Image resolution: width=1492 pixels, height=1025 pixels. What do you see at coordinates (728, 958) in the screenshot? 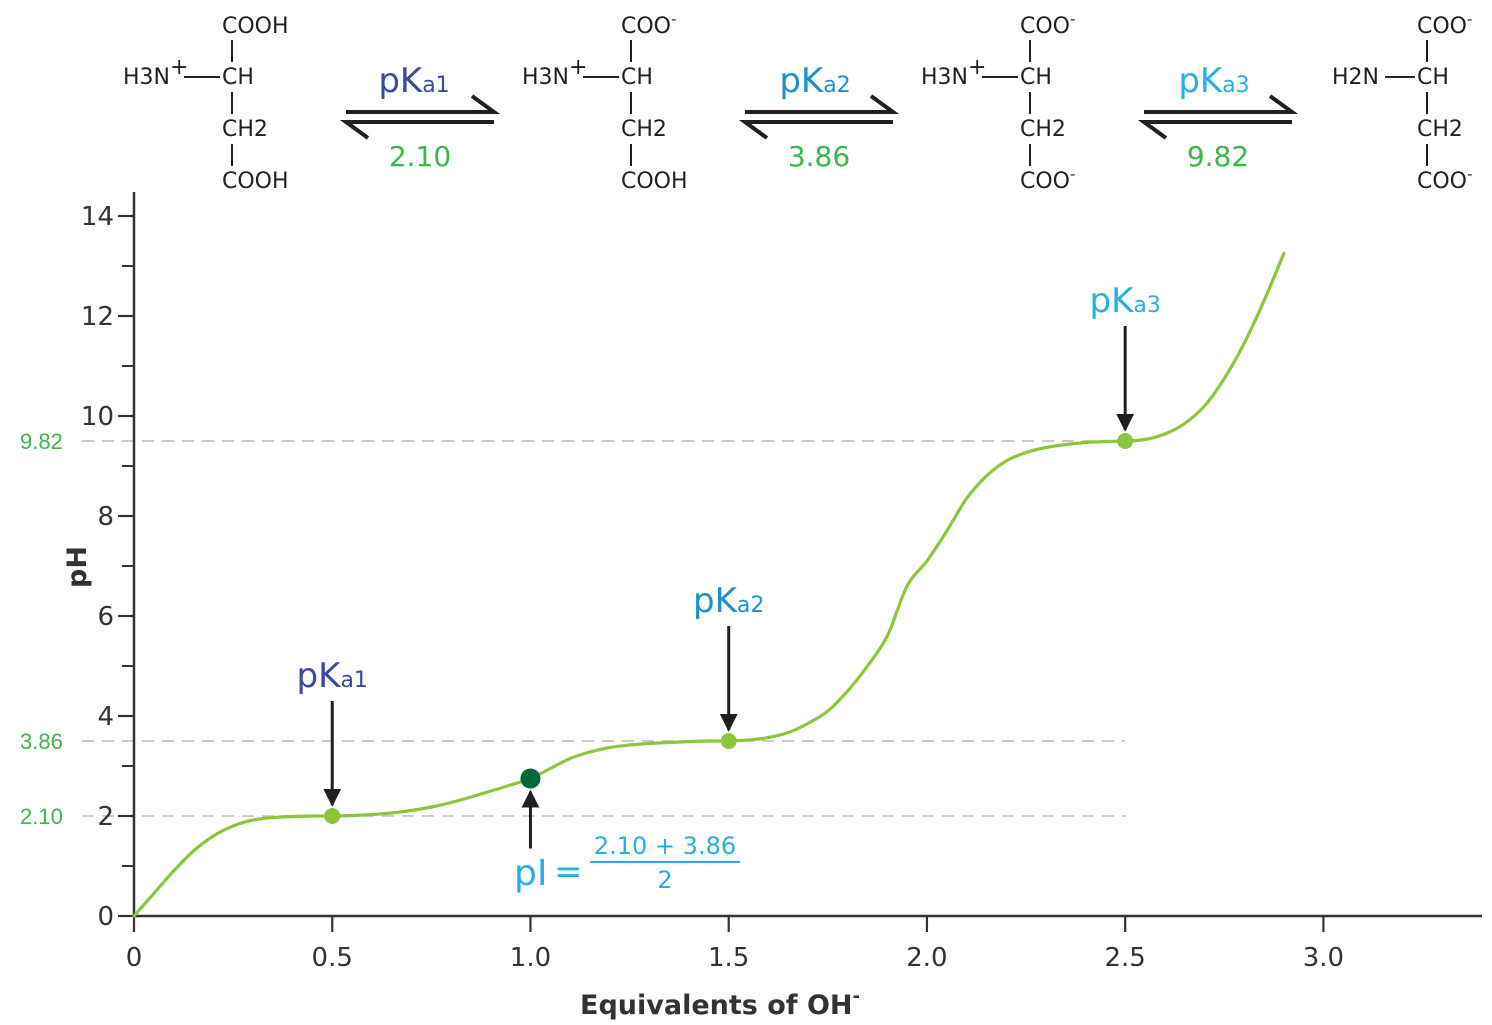
I see `x-tick-label: 1.5` at bounding box center [728, 958].